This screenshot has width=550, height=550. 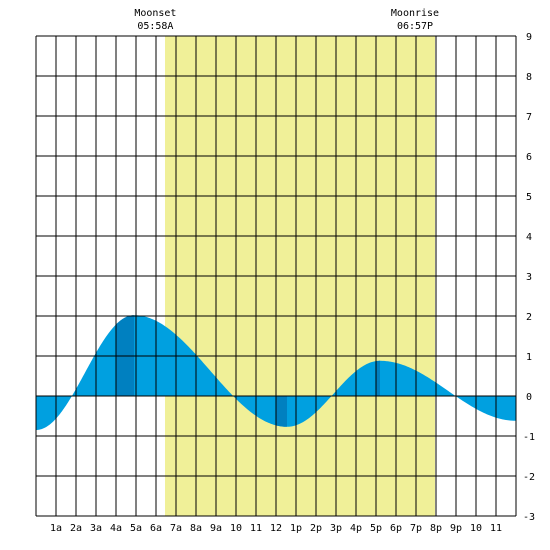 I want to click on y-tick-label: 7, so click(x=529, y=117).